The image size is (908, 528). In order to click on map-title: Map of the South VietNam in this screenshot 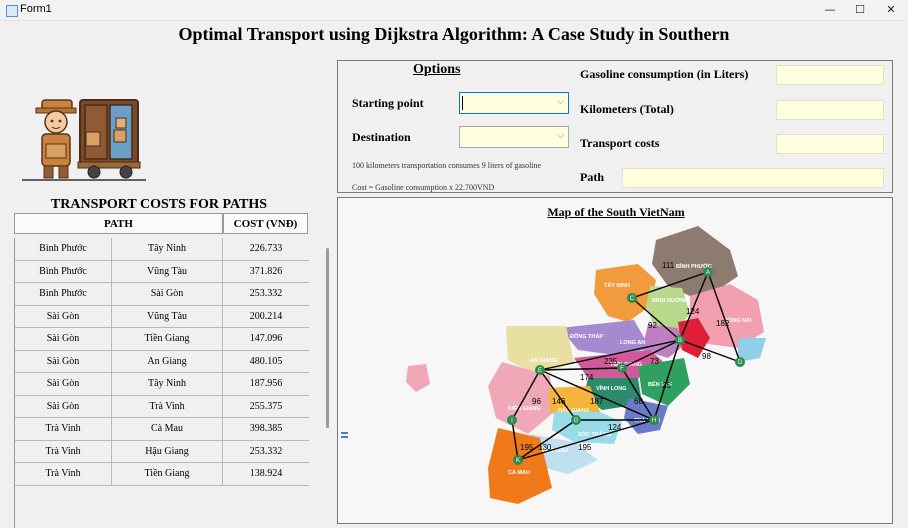, I will do `click(616, 212)`.